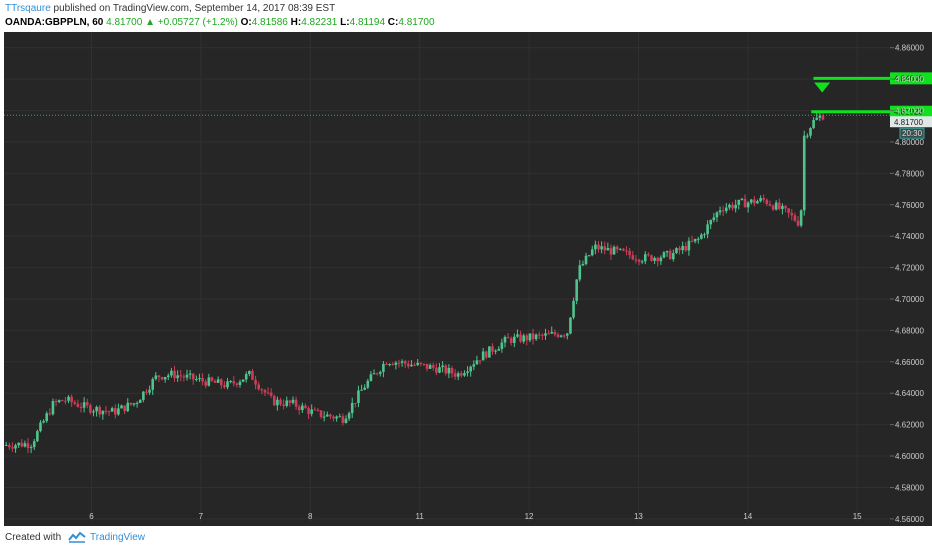 The height and width of the screenshot is (550, 932). Describe the element at coordinates (310, 516) in the screenshot. I see `x-tick-label: 8` at that location.